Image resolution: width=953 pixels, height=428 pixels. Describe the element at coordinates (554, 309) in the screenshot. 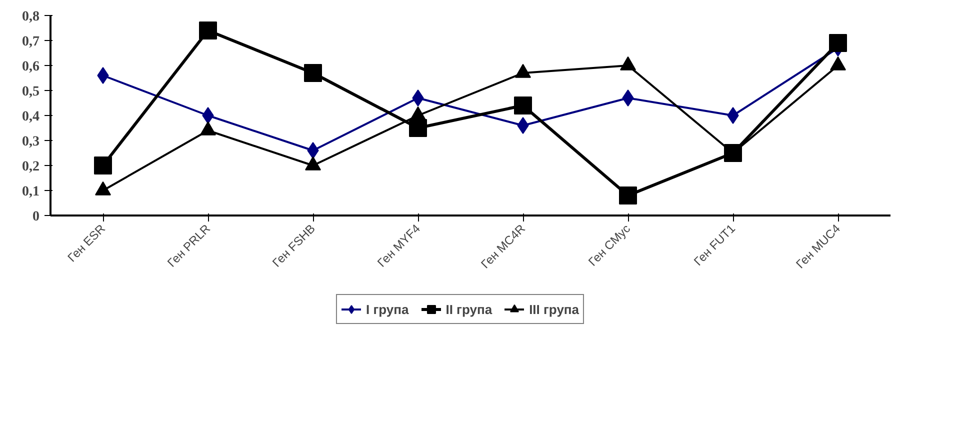

I see `legend-label: III група` at that location.